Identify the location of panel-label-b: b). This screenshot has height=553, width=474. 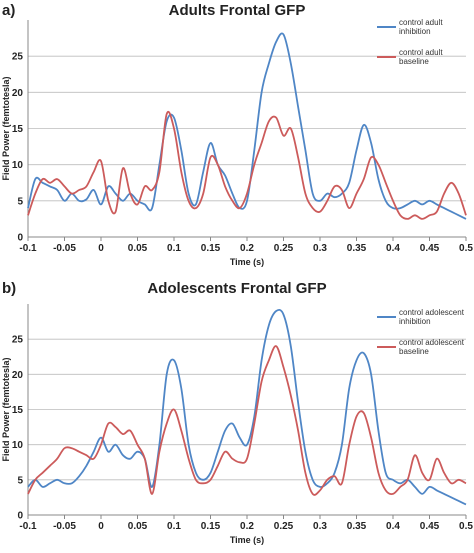
(9, 288).